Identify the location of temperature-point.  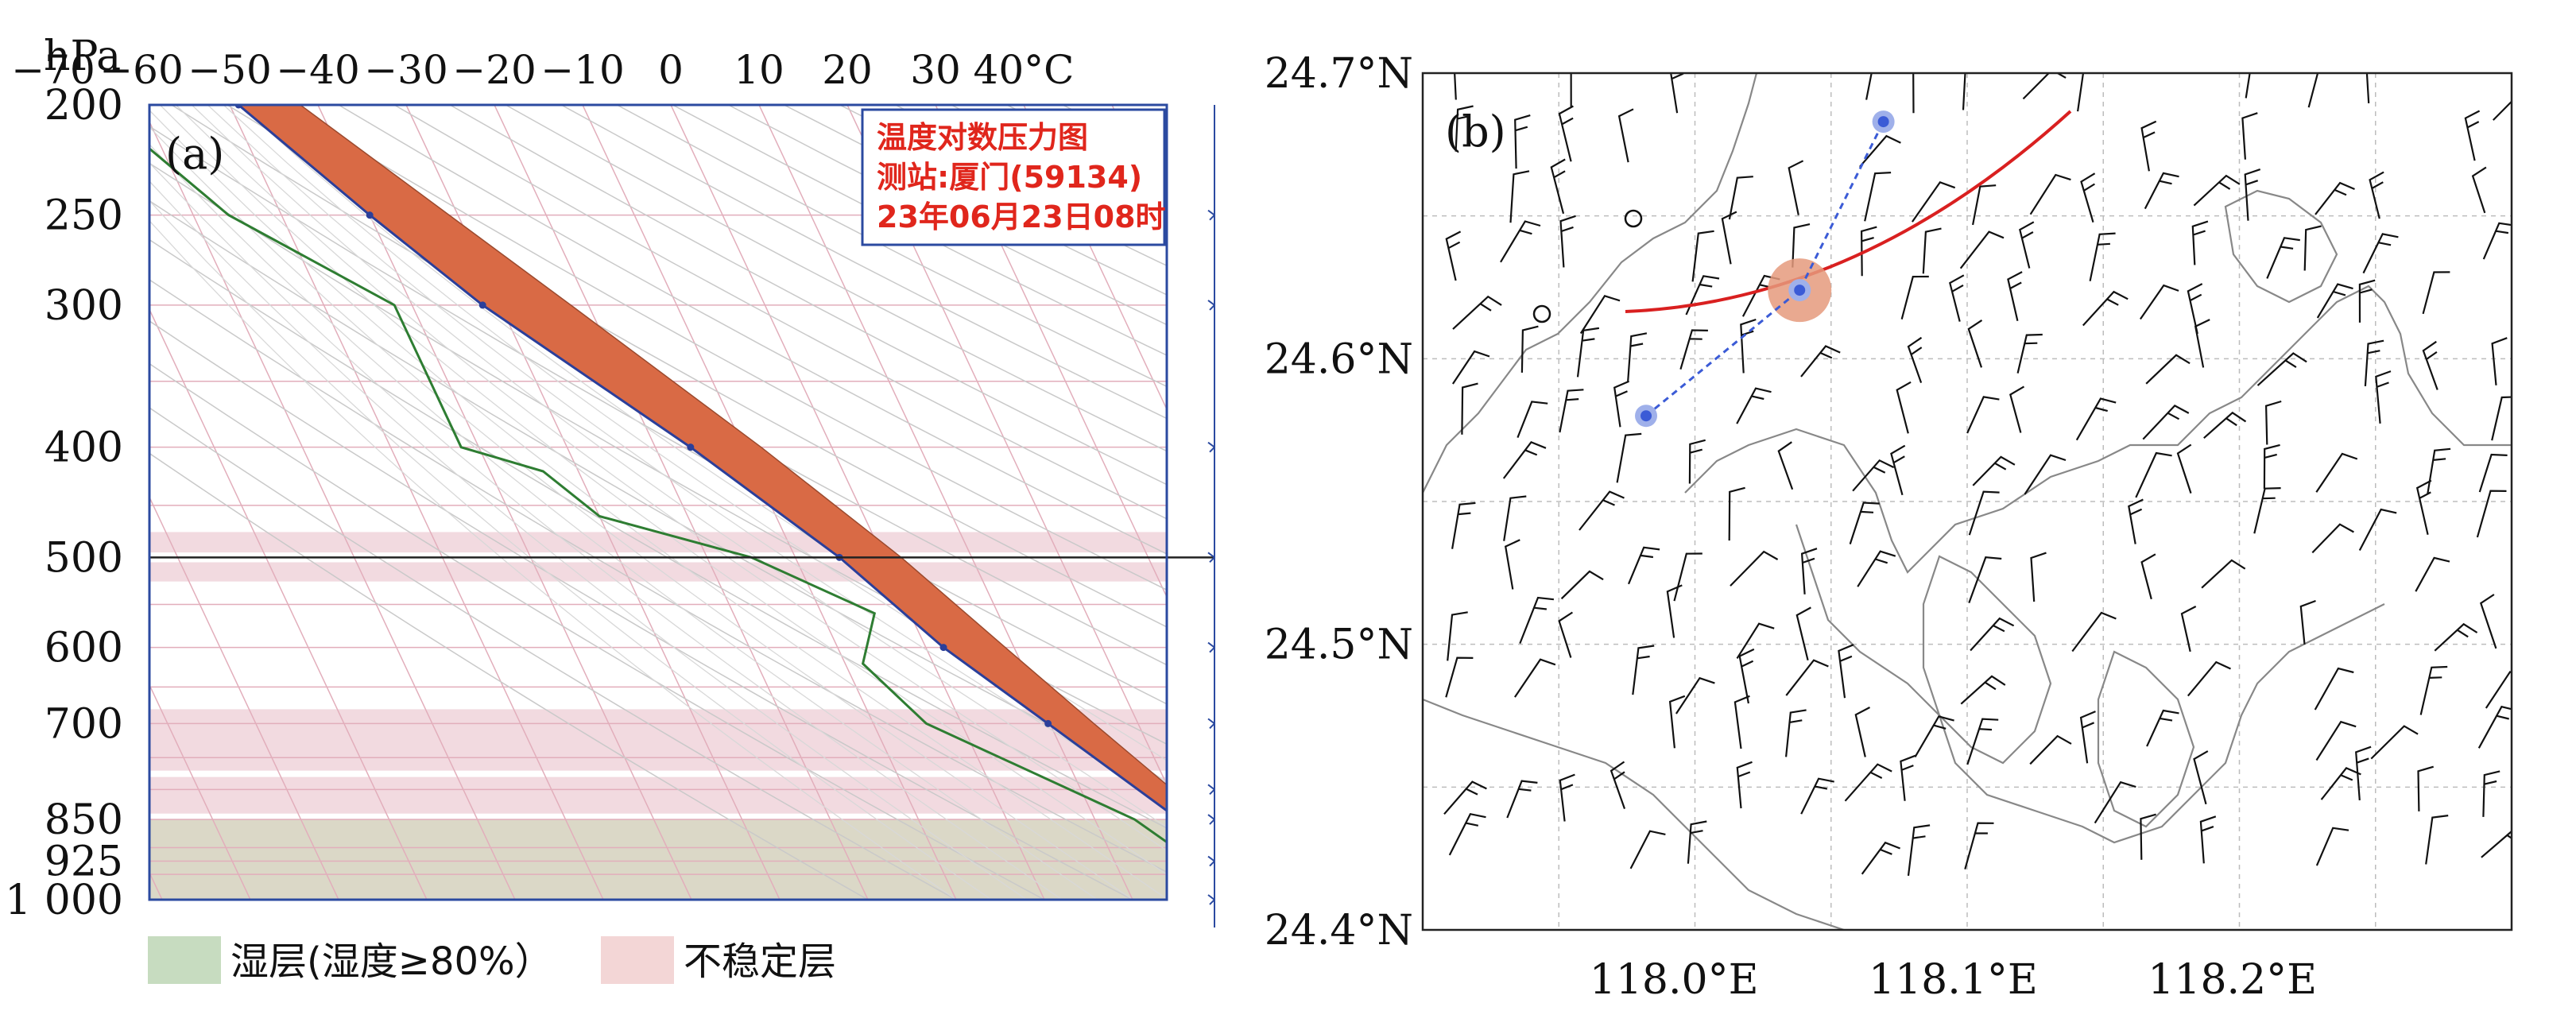
(943, 648).